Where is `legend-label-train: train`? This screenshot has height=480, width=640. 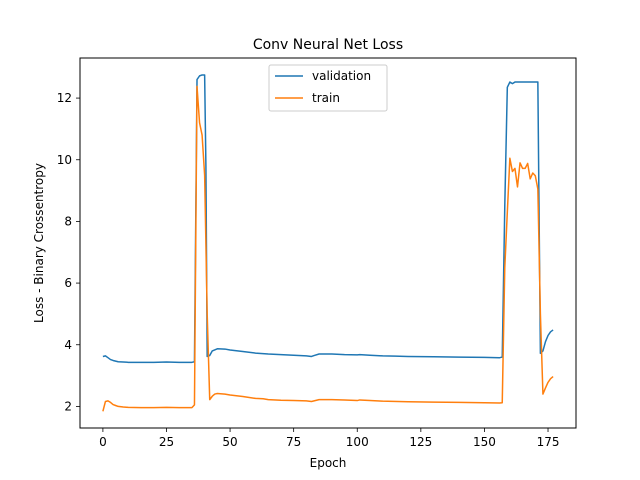
legend-label-train: train is located at coordinates (326, 98).